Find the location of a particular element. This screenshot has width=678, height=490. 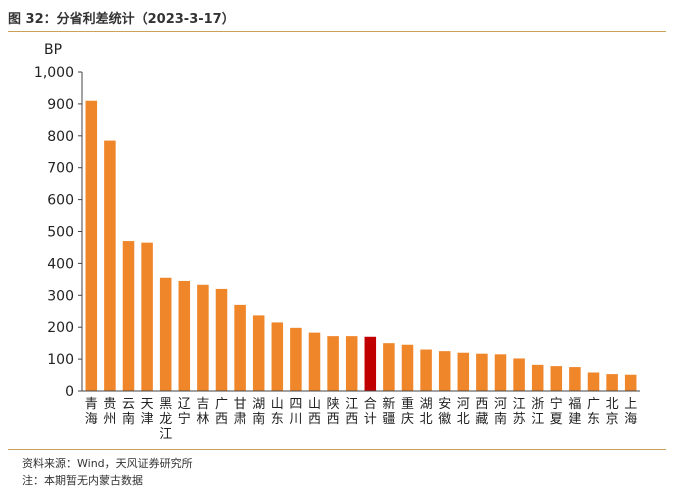

x-category-label: 安徽 is located at coordinates (444, 412).